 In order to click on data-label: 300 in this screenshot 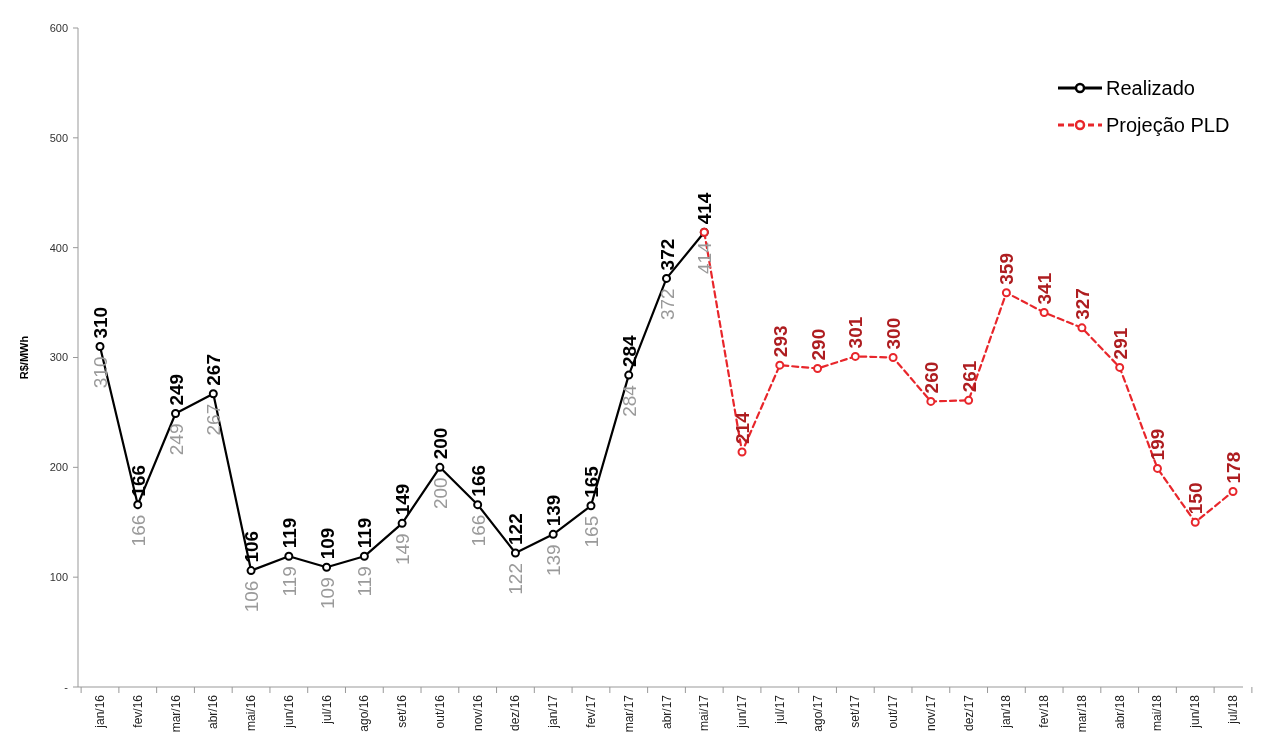, I will do `click(894, 333)`.